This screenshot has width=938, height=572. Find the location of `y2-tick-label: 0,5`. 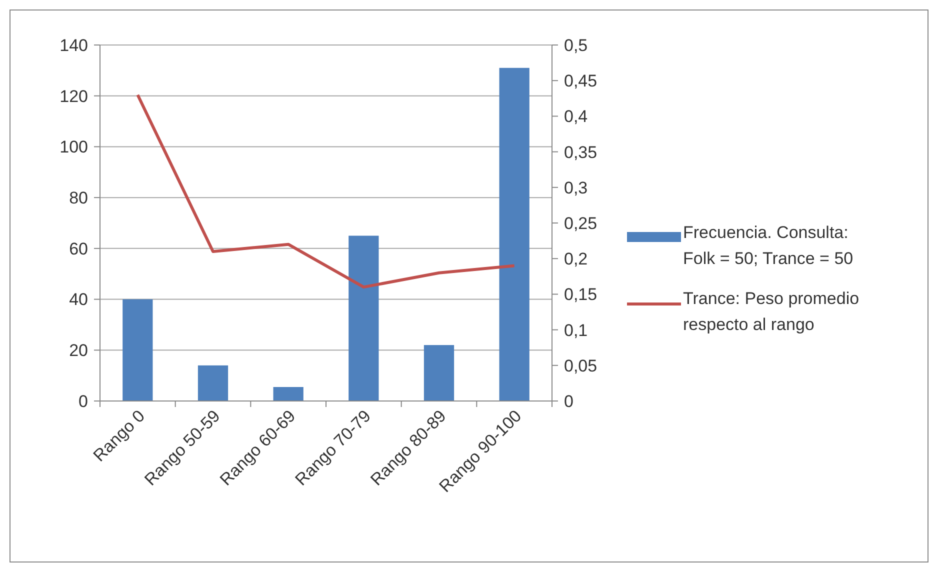

y2-tick-label: 0,5 is located at coordinates (576, 45).